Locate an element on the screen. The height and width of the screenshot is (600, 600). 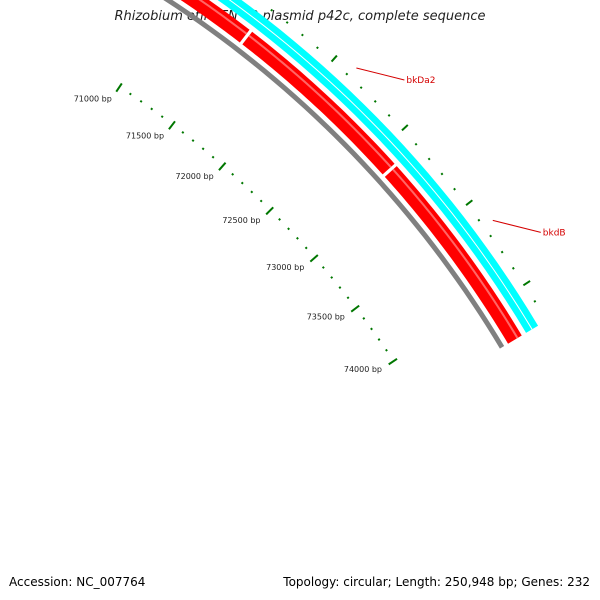
gene-label-bkDa2: bkDa2 is located at coordinates (420, 81).